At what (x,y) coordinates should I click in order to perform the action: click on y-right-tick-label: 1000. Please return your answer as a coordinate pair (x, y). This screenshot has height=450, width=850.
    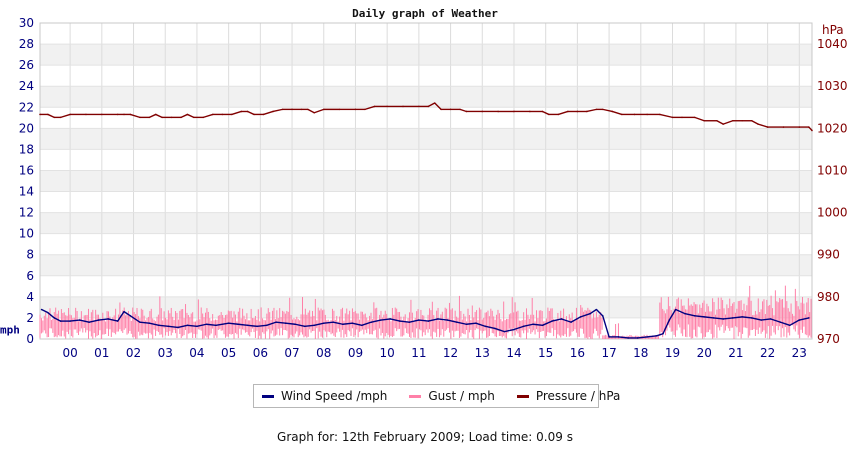
    Looking at the image, I should click on (832, 213).